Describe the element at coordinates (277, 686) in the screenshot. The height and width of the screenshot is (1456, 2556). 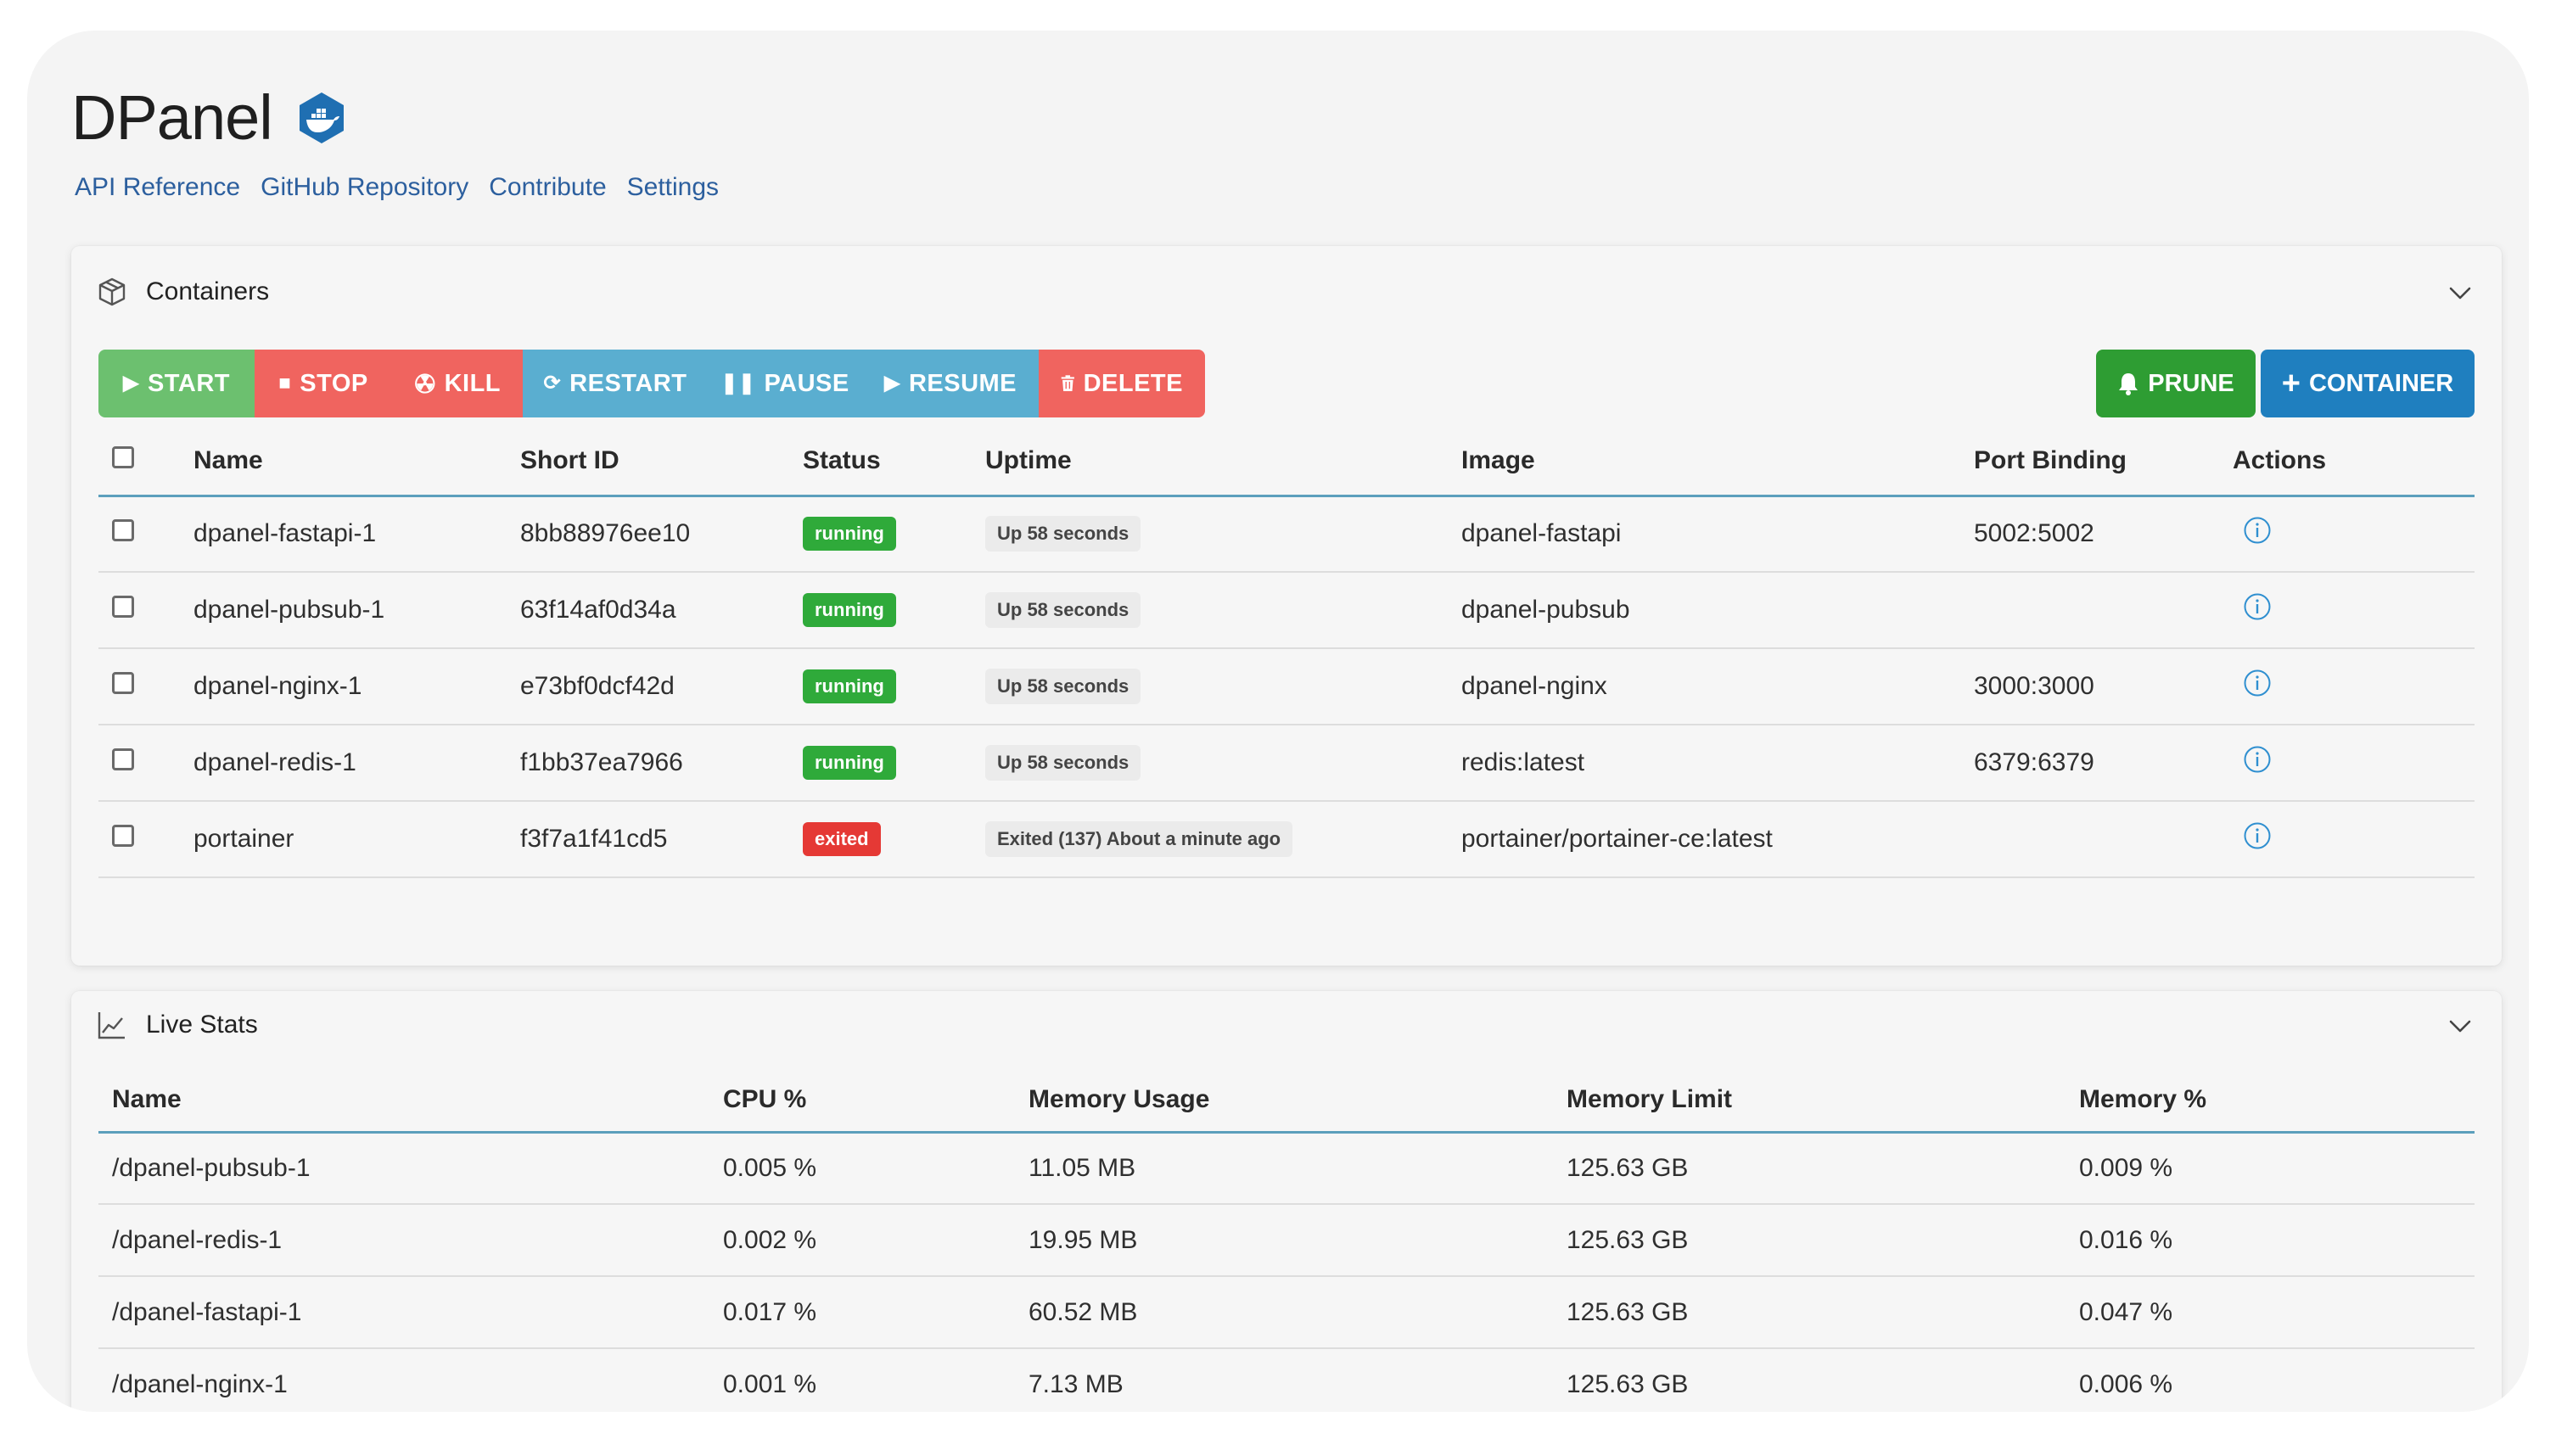
I see `container-name: dpanel-nginx-1` at that location.